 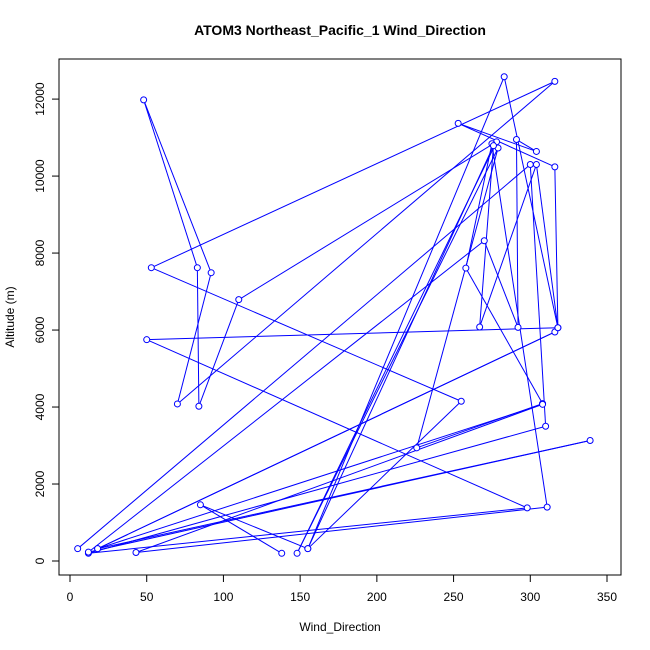 What do you see at coordinates (70, 597) in the screenshot?
I see `x-tick-label-0: 0` at bounding box center [70, 597].